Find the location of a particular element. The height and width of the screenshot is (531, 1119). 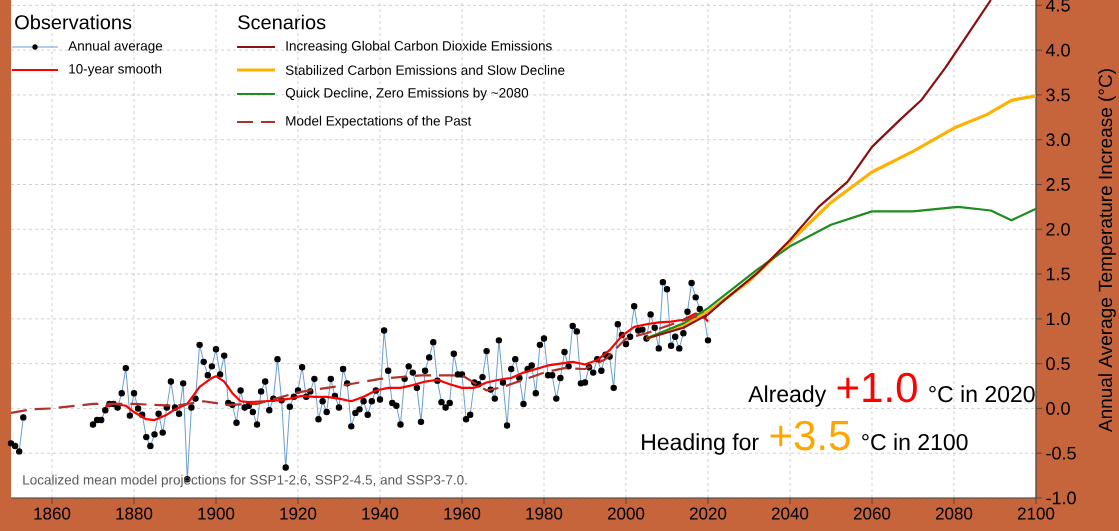

annotation: +3.5 is located at coordinates (810, 435).